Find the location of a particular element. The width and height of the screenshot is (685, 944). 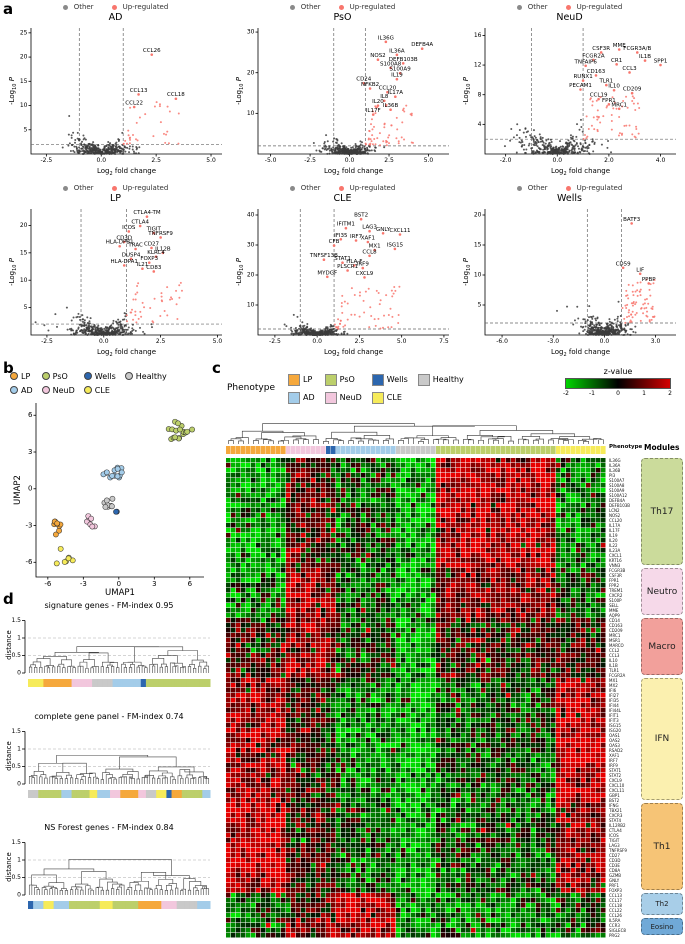

volcano-title: NeuD is located at coordinates (569, 17).